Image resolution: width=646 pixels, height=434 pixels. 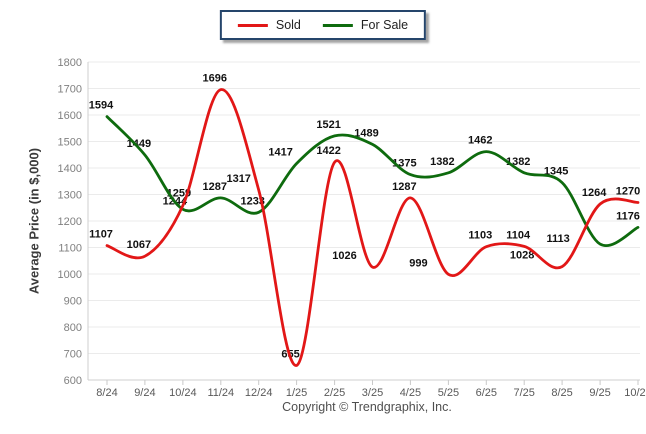 What do you see at coordinates (238, 179) in the screenshot?
I see `data-point-label-sold: 1317` at bounding box center [238, 179].